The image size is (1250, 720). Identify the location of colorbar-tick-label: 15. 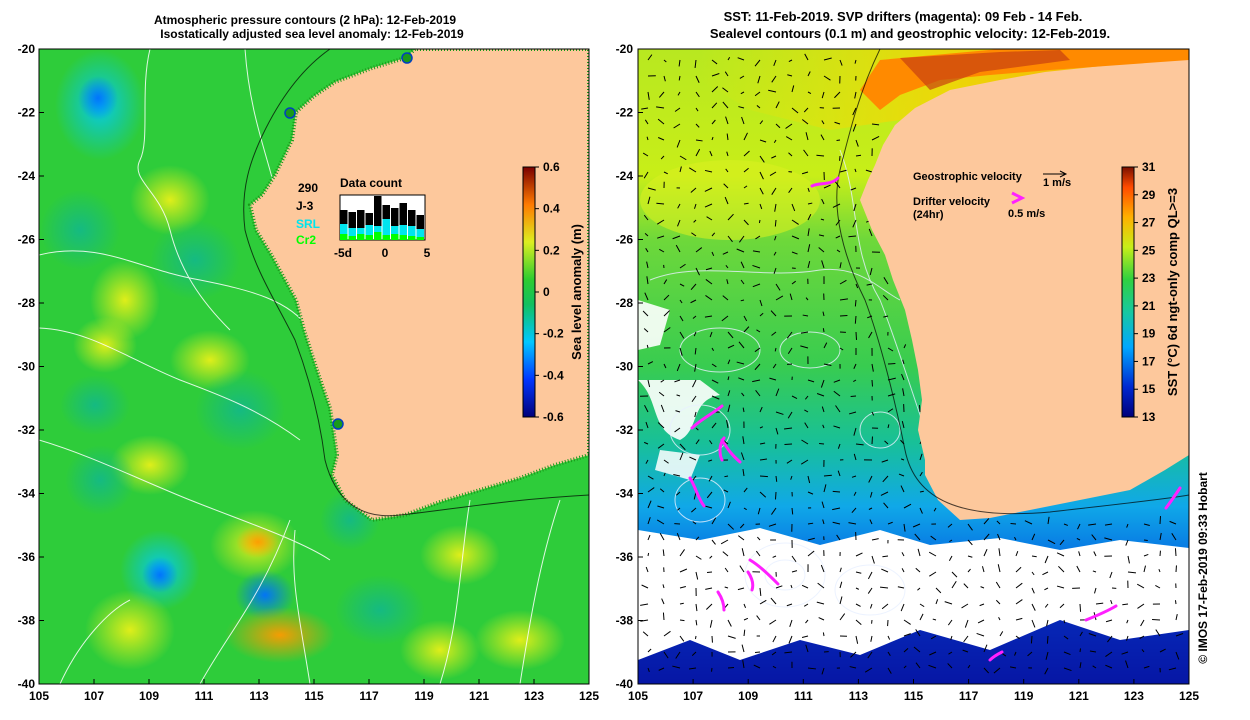
(1149, 389).